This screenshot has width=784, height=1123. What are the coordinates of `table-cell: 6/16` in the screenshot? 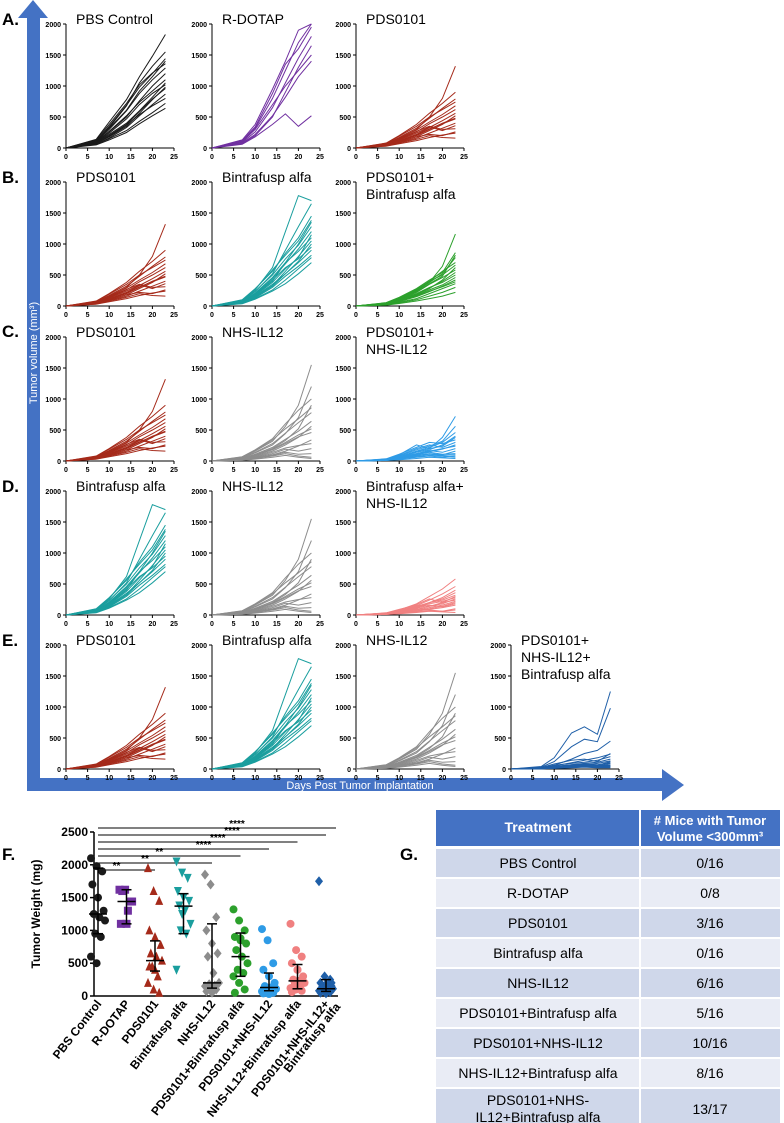 It's located at (709, 983).